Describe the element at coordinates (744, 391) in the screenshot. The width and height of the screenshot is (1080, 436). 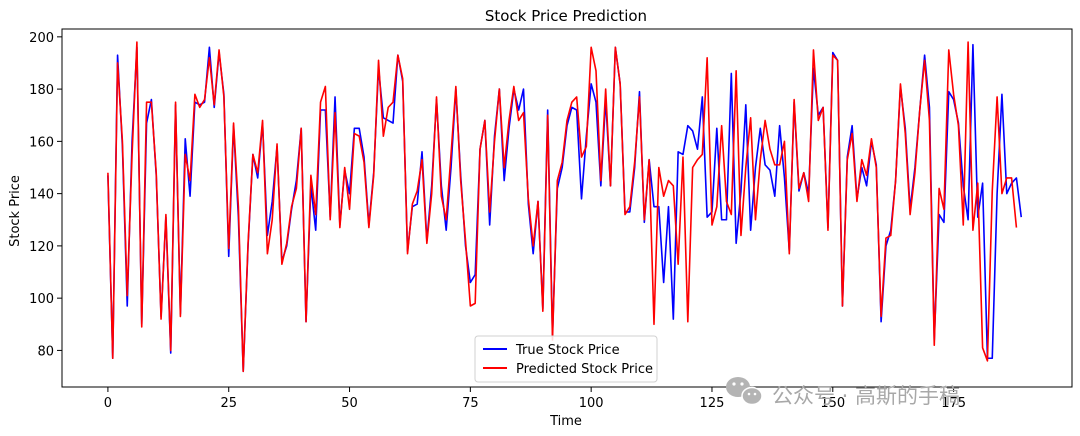
I see `wechat-icon` at that location.